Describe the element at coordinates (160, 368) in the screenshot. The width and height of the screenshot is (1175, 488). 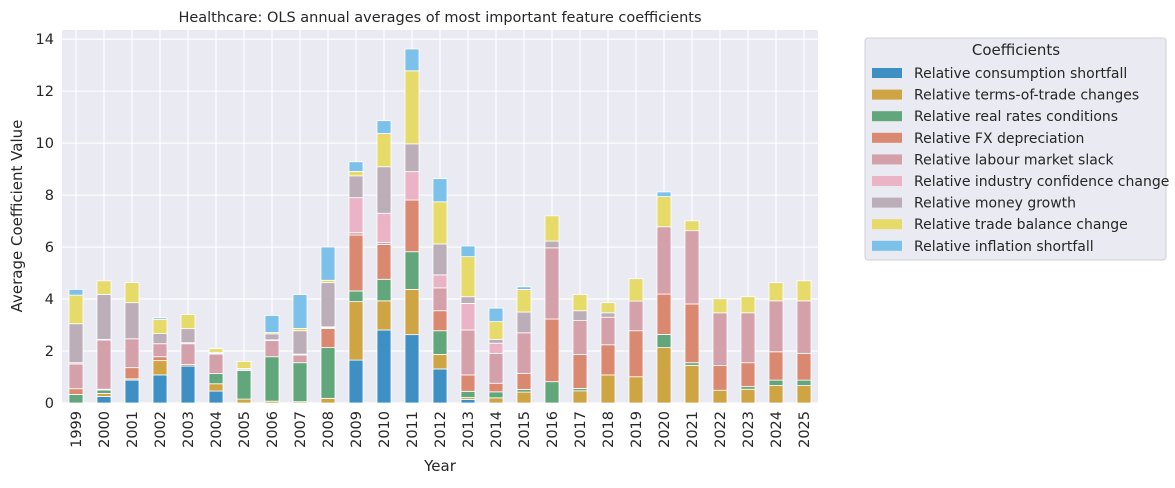
I see `bar-segment-2002-s1` at that location.